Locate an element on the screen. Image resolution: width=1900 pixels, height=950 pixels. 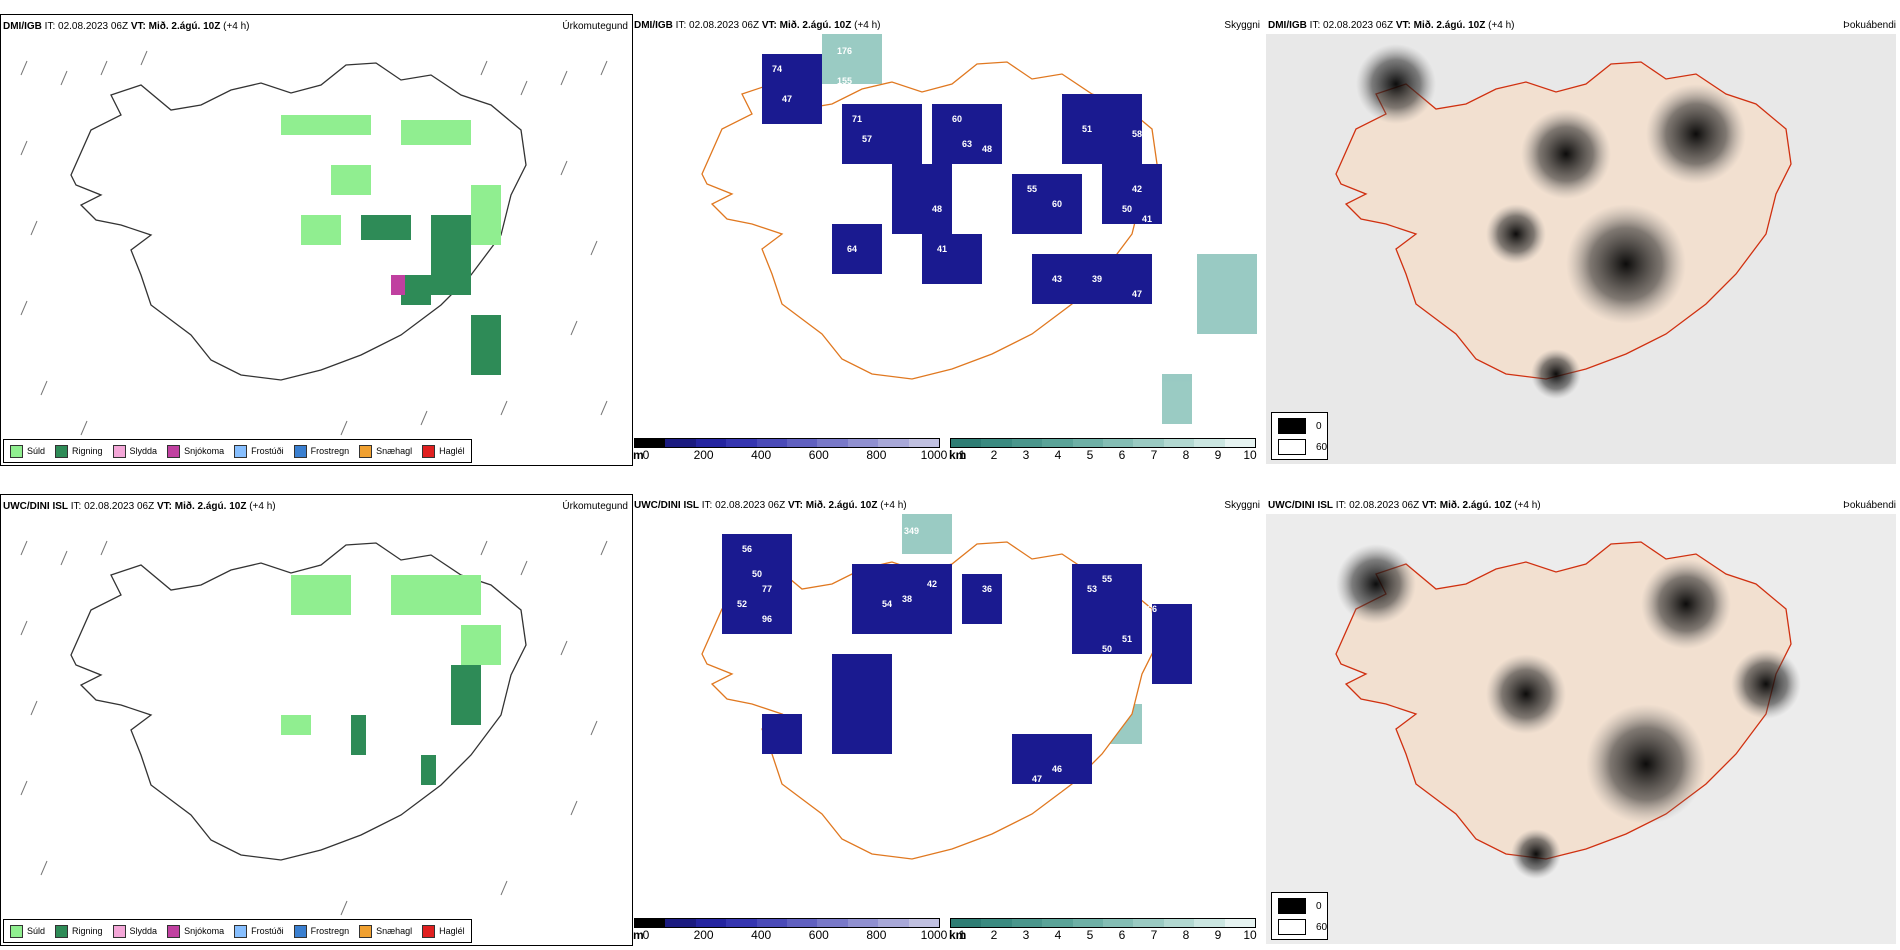
colorbar-tick: 800 is located at coordinates (876, 935).